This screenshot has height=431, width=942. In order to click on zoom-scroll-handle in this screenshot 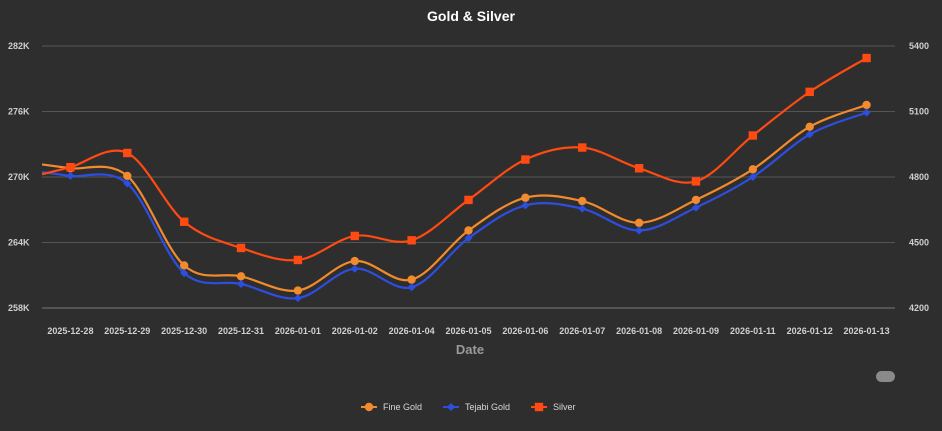, I will do `click(885, 376)`.